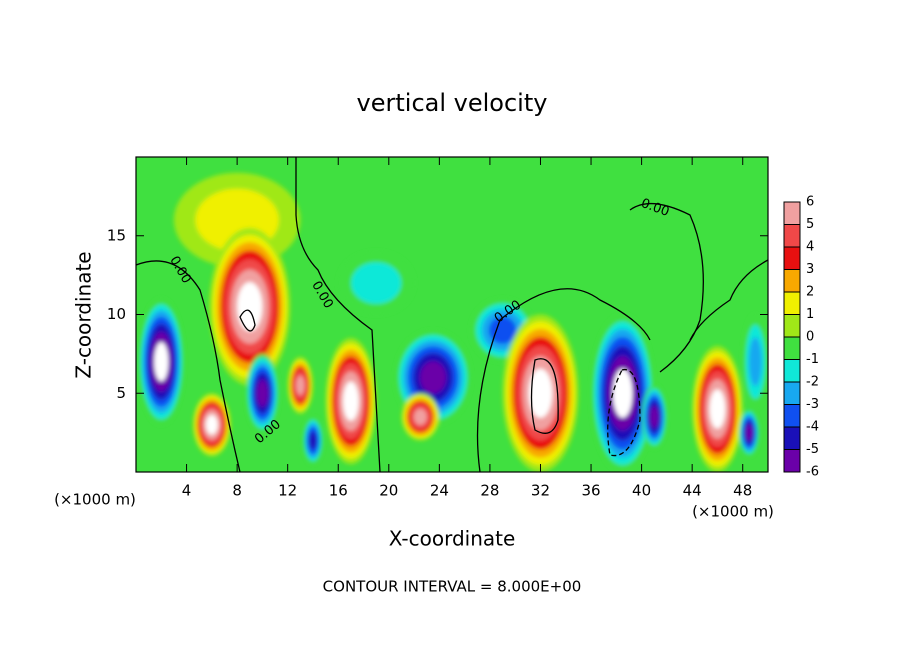 The height and width of the screenshot is (658, 904). I want to click on x-tick-label: 20, so click(388, 491).